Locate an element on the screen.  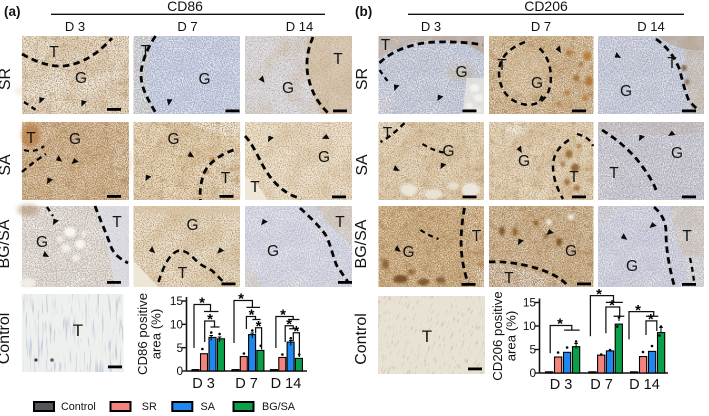
svg-text: CD206 positive is located at coordinates (497, 335).